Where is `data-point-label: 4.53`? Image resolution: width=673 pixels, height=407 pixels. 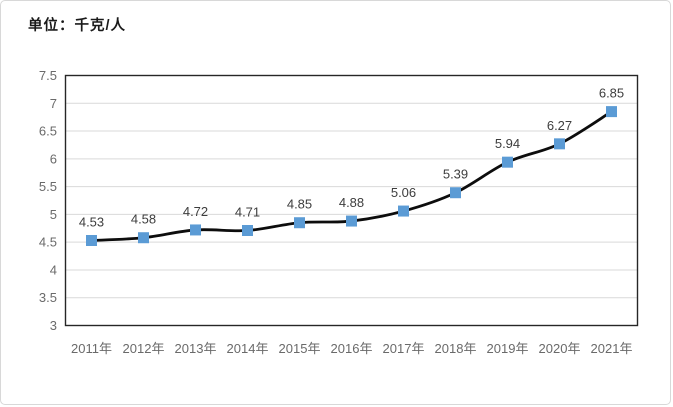
data-point-label: 4.53 is located at coordinates (91, 222).